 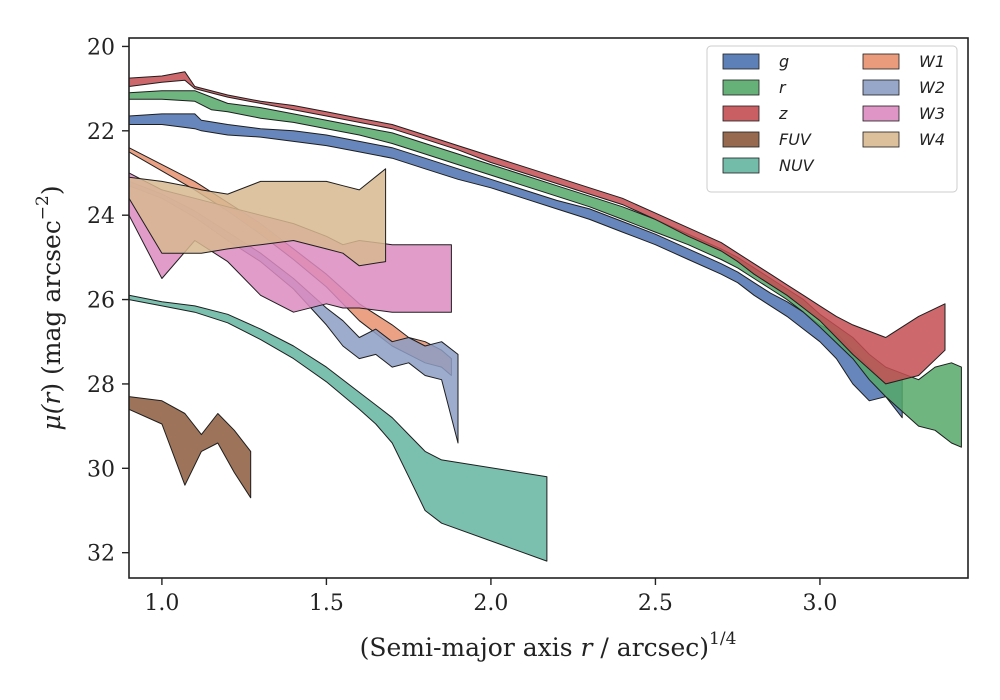 What do you see at coordinates (797, 165) in the screenshot?
I see `legend-label-nuv: NUV` at bounding box center [797, 165].